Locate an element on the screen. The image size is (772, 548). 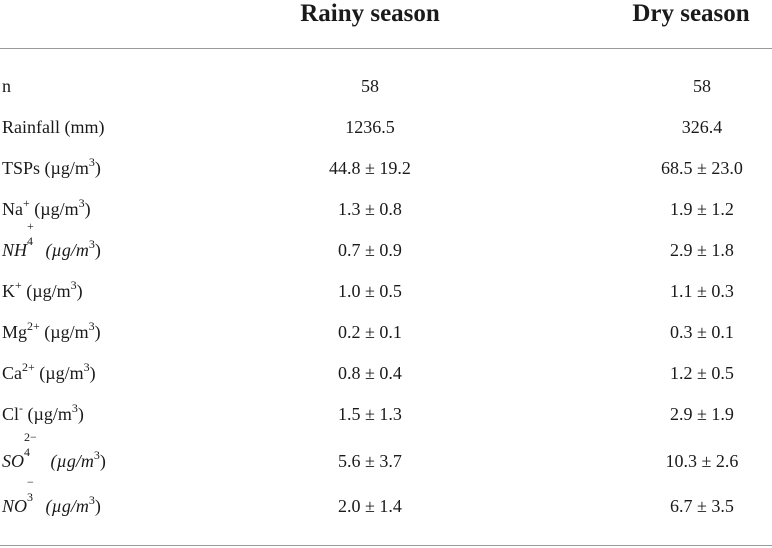
rainy-value: 2.0 ± 1.4 is located at coordinates (370, 506).